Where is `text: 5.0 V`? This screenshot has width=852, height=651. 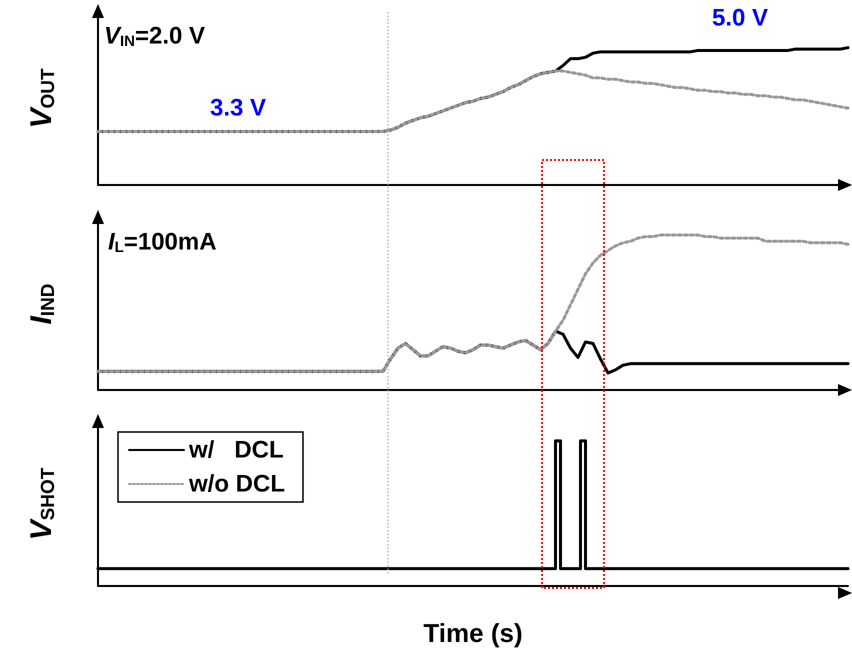 text: 5.0 V is located at coordinates (740, 18).